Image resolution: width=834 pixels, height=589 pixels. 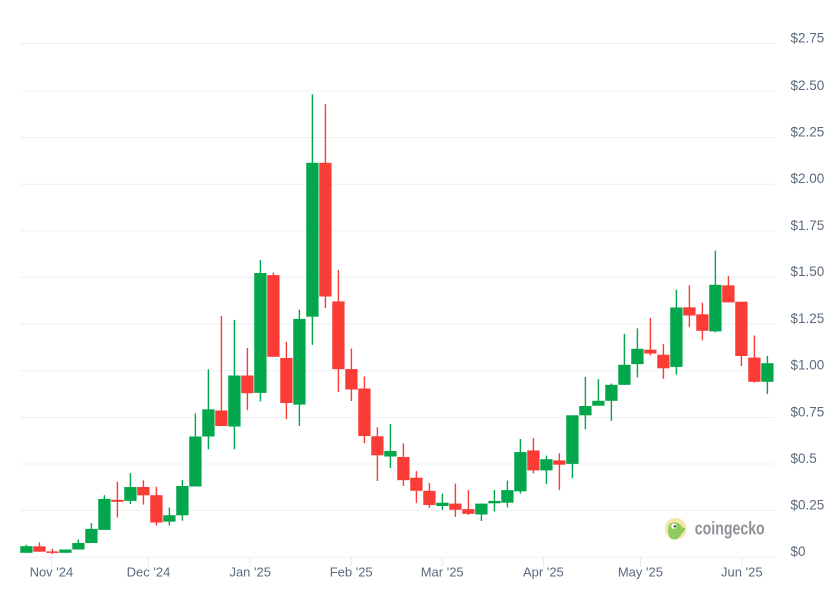 What do you see at coordinates (808, 504) in the screenshot?
I see `svg-text: $0.25` at bounding box center [808, 504].